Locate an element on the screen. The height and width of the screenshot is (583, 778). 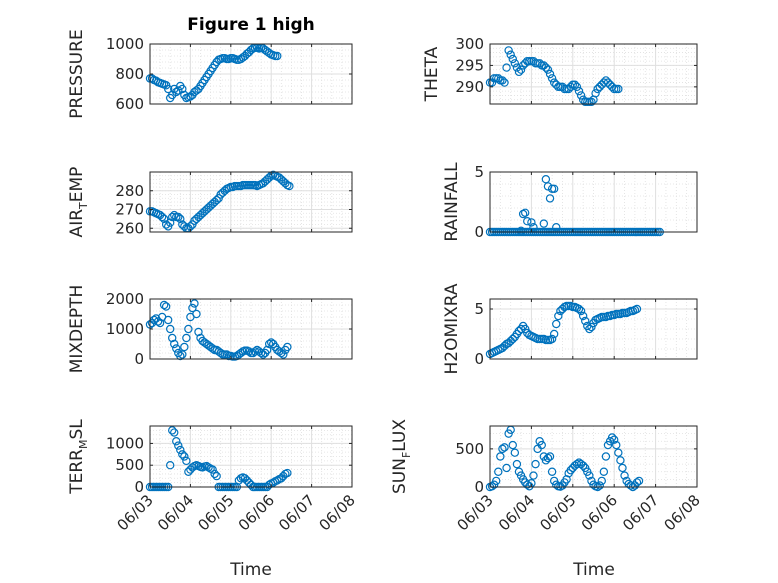
y-axis-label: THETA is located at coordinates (432, 74).